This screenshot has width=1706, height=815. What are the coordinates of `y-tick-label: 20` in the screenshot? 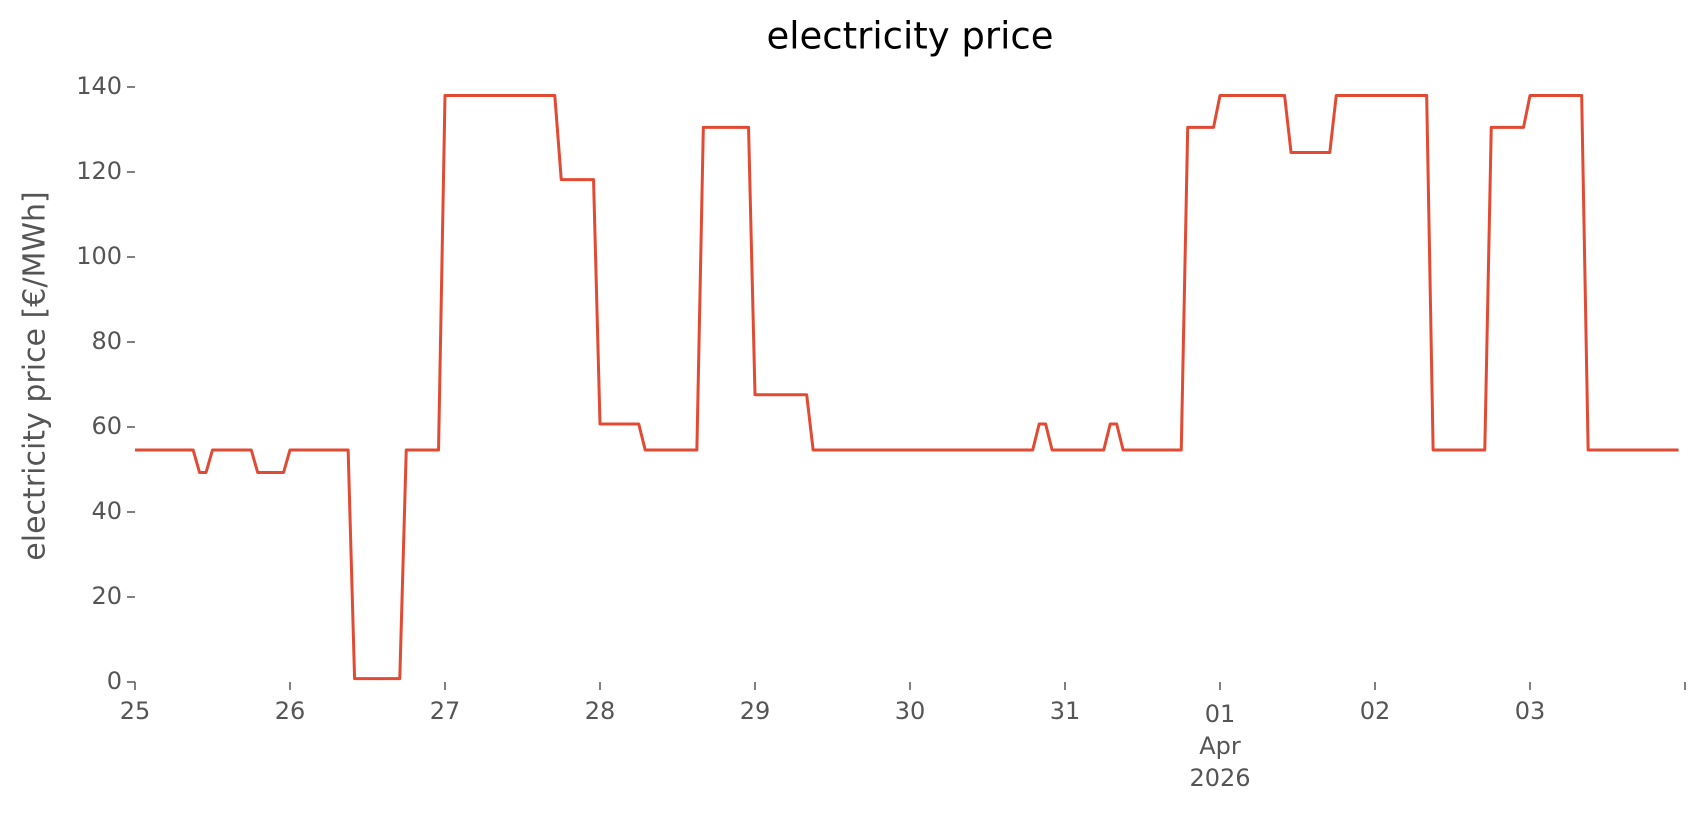 It's located at (106, 596).